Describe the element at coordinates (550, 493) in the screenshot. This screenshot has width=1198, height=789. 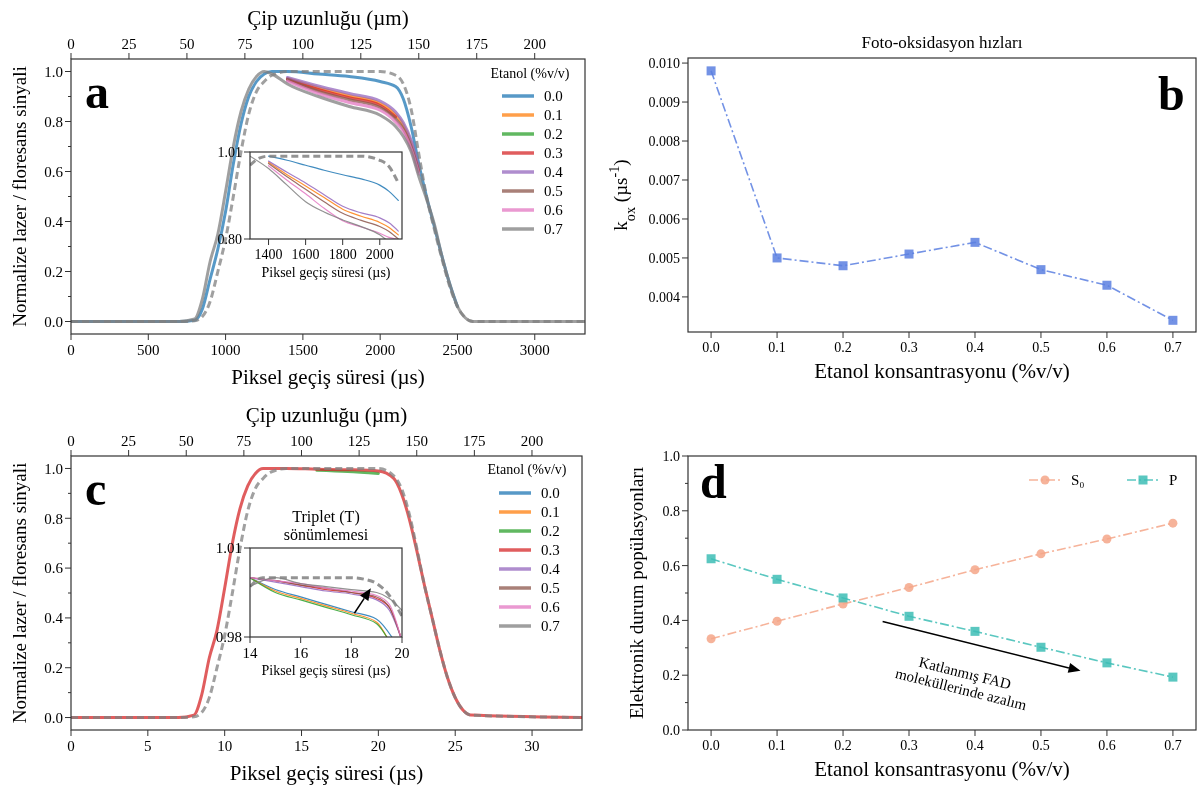
I see `legend-label: 0.0` at that location.